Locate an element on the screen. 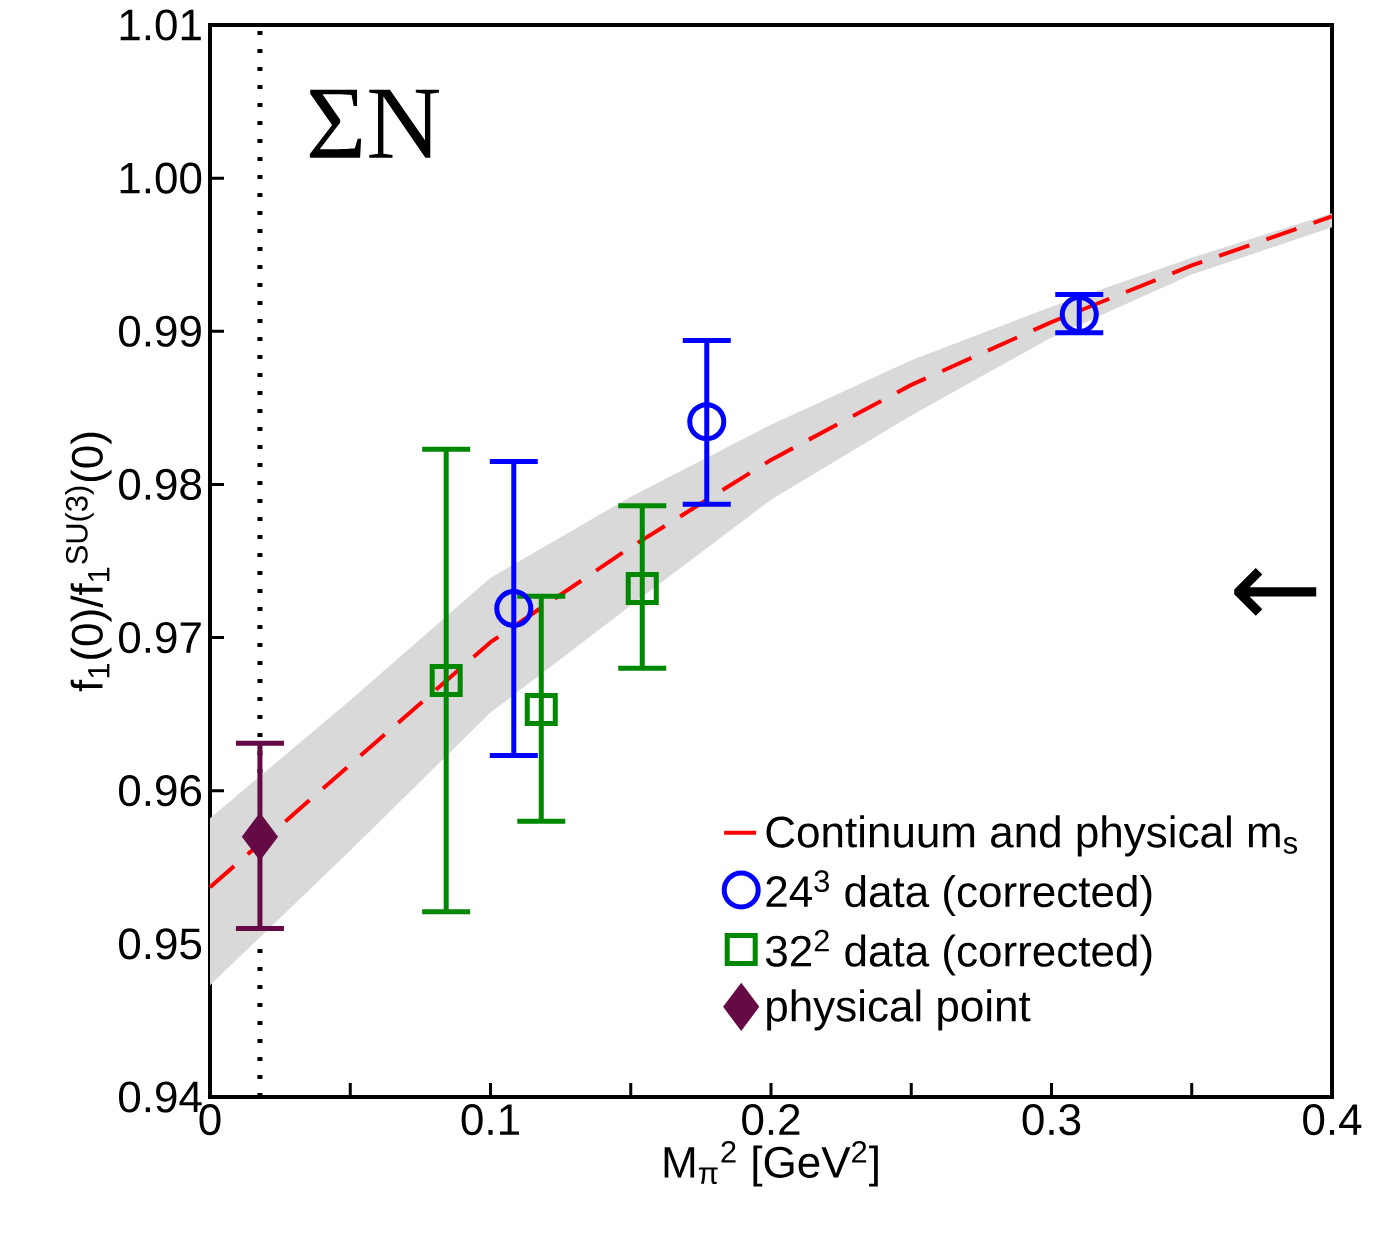 Image resolution: width=1373 pixels, height=1240 pixels. y-tick-label: 0.99 is located at coordinates (160, 331).